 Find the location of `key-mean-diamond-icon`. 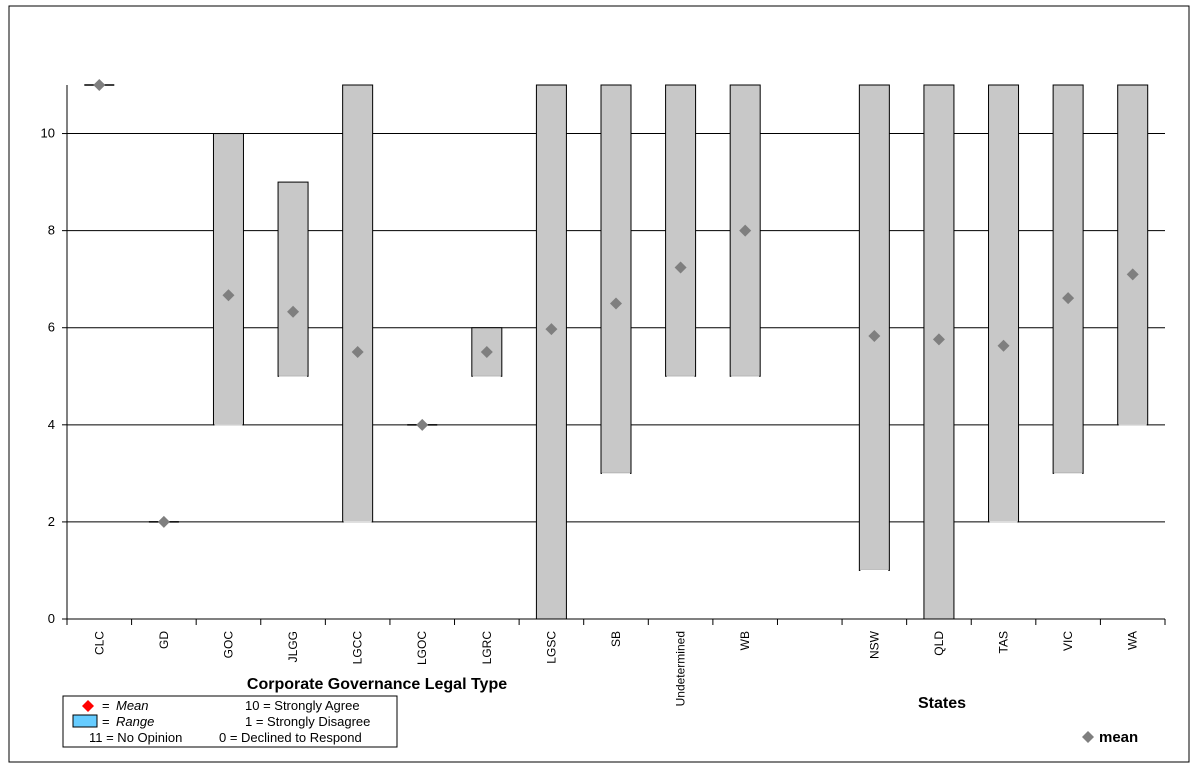

key-mean-diamond-icon is located at coordinates (88, 706).